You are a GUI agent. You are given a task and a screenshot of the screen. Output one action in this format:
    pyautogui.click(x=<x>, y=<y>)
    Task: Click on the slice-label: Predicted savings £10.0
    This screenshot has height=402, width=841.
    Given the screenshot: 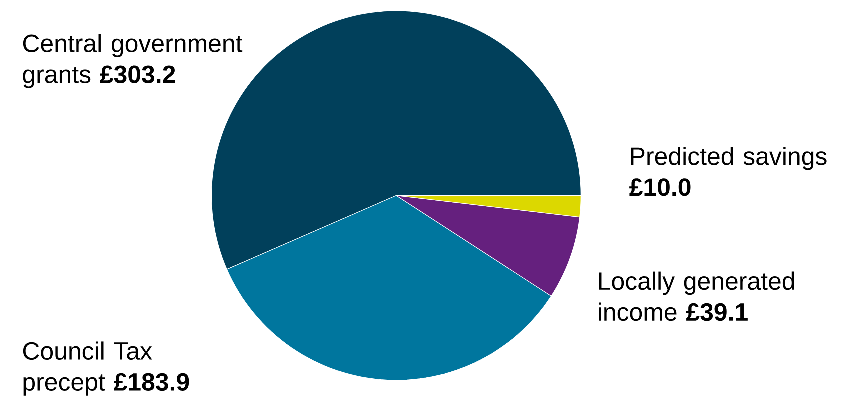 What is the action you would take?
    pyautogui.click(x=728, y=171)
    